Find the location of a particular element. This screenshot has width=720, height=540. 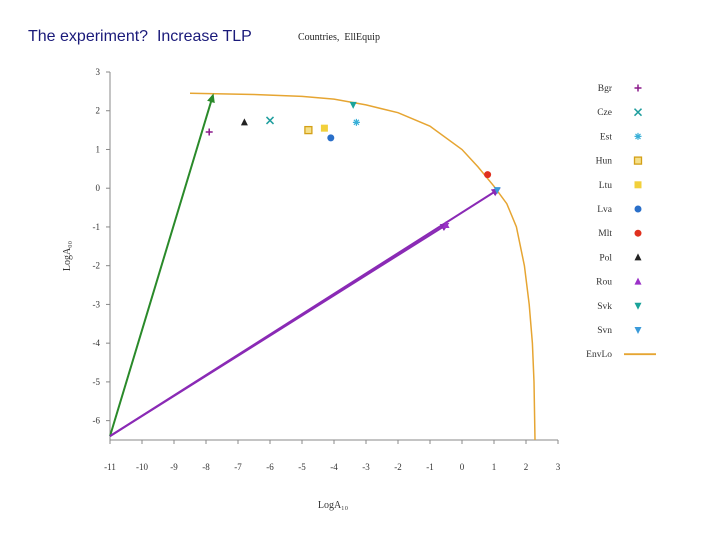

data-point-pol is located at coordinates (244, 122).